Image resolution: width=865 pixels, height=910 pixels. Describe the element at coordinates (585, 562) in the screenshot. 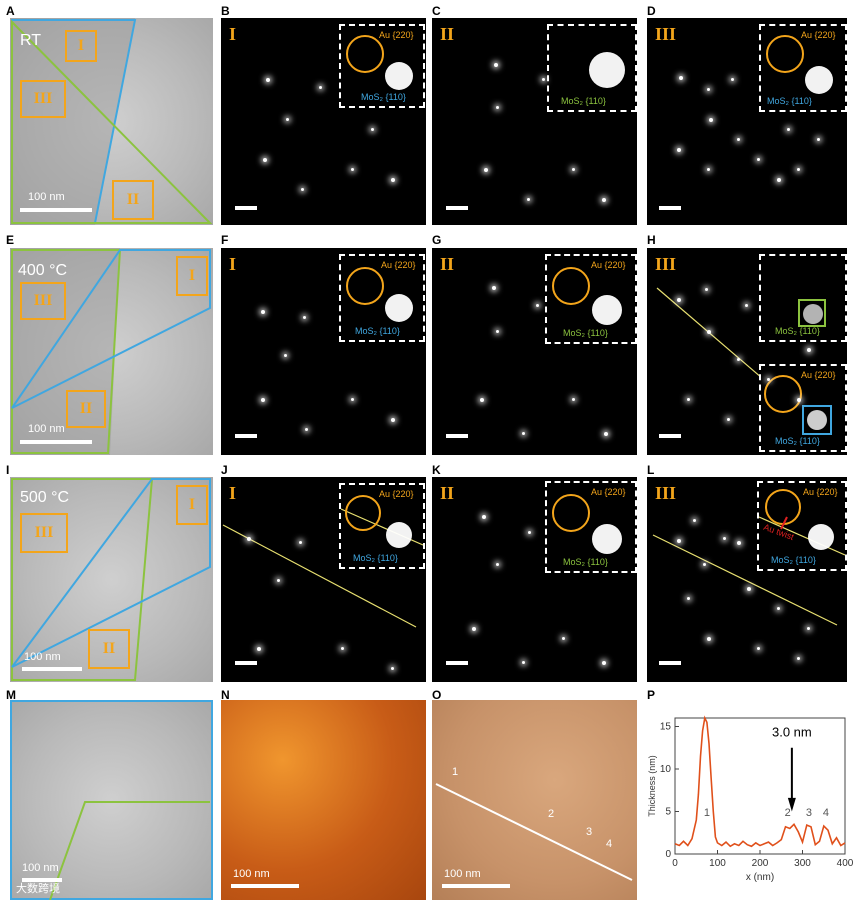

I see `mos-label-k: MoS₂ {110}` at that location.